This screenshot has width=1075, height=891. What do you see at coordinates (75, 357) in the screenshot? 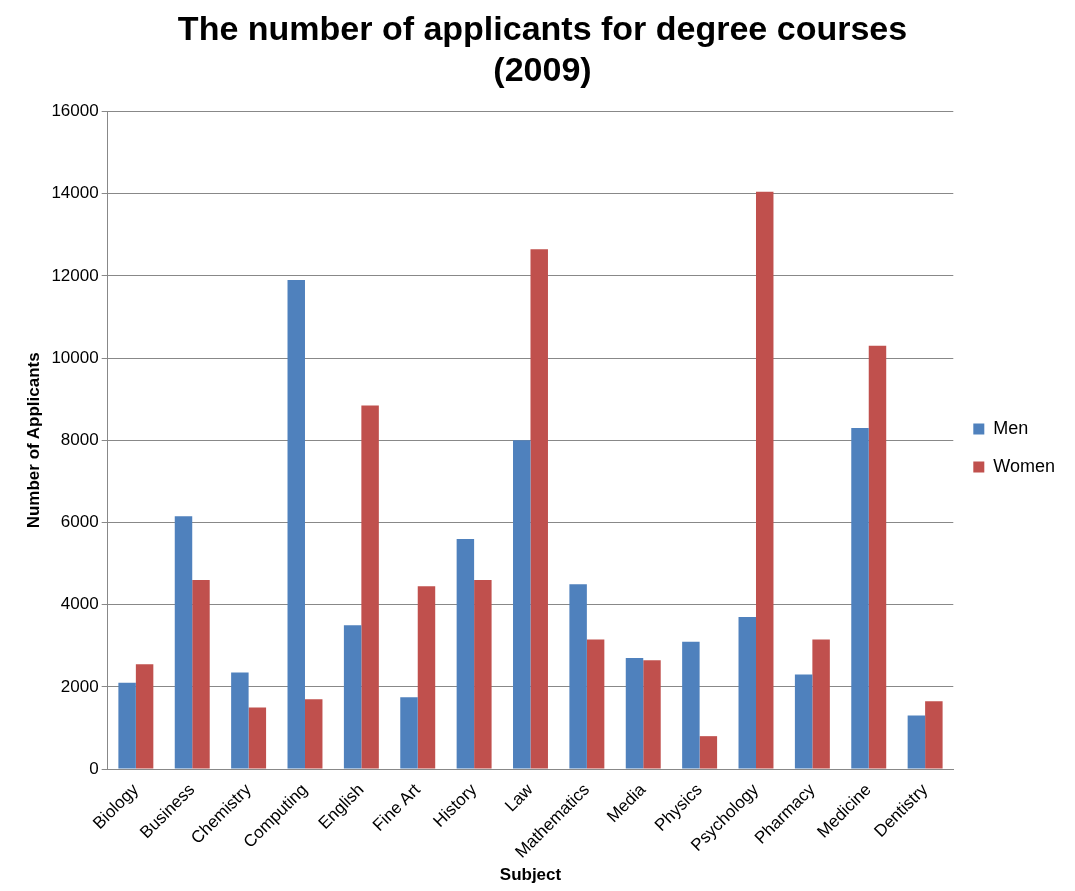
I see `y-tick-label: 10000` at bounding box center [75, 357].